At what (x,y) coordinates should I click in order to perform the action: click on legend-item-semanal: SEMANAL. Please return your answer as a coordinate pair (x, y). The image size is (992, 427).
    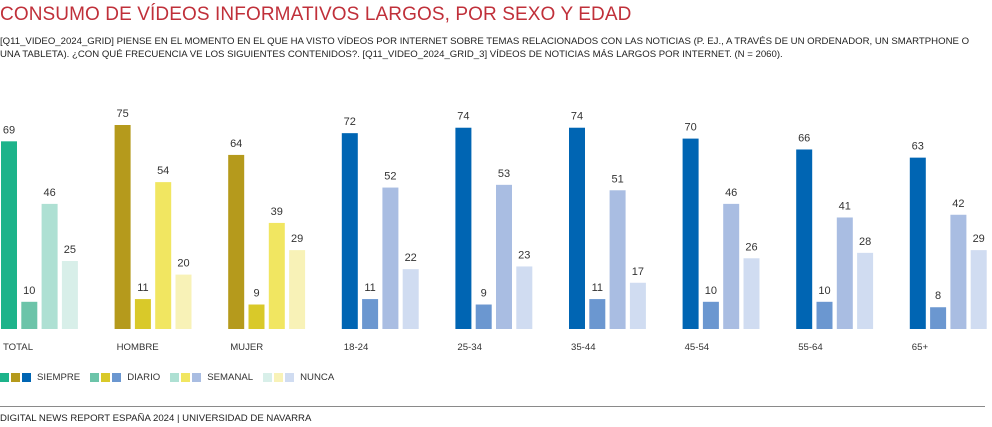
    Looking at the image, I should click on (211, 377).